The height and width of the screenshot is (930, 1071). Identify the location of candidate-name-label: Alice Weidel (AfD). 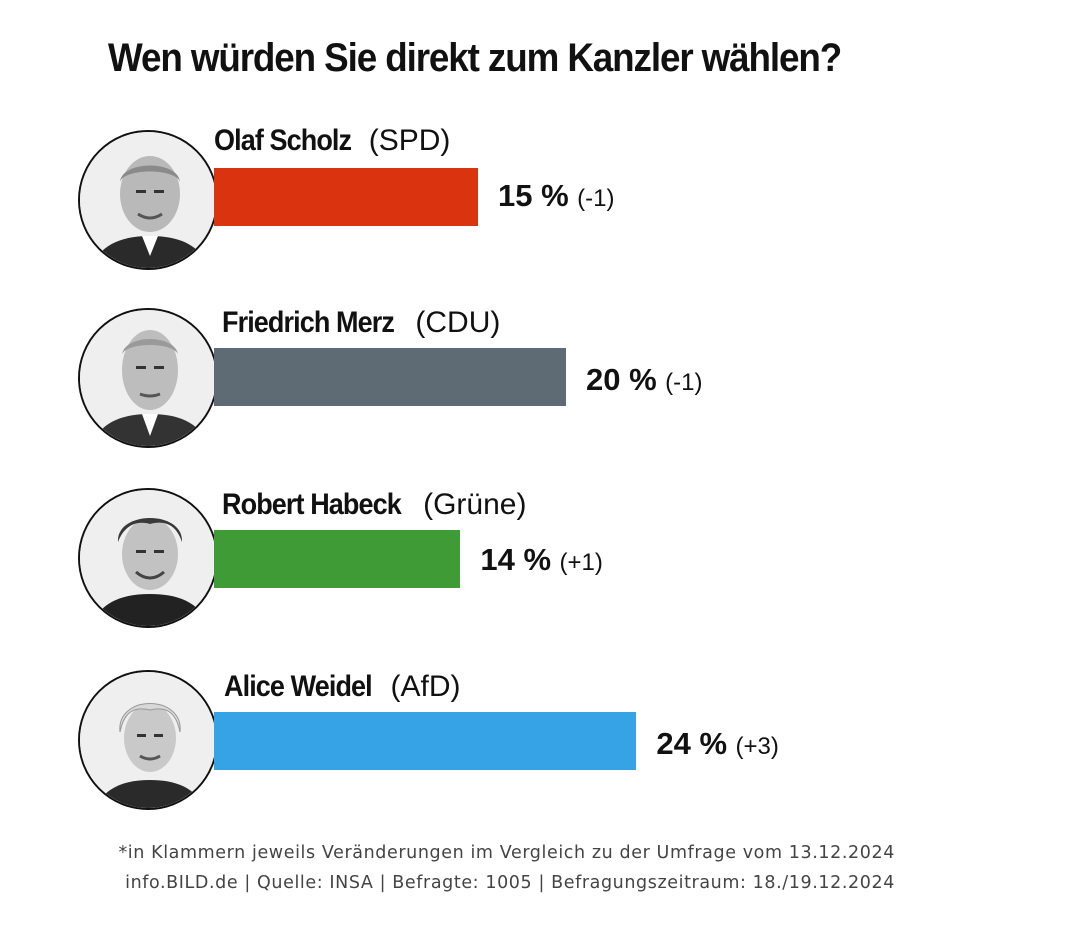
(342, 687).